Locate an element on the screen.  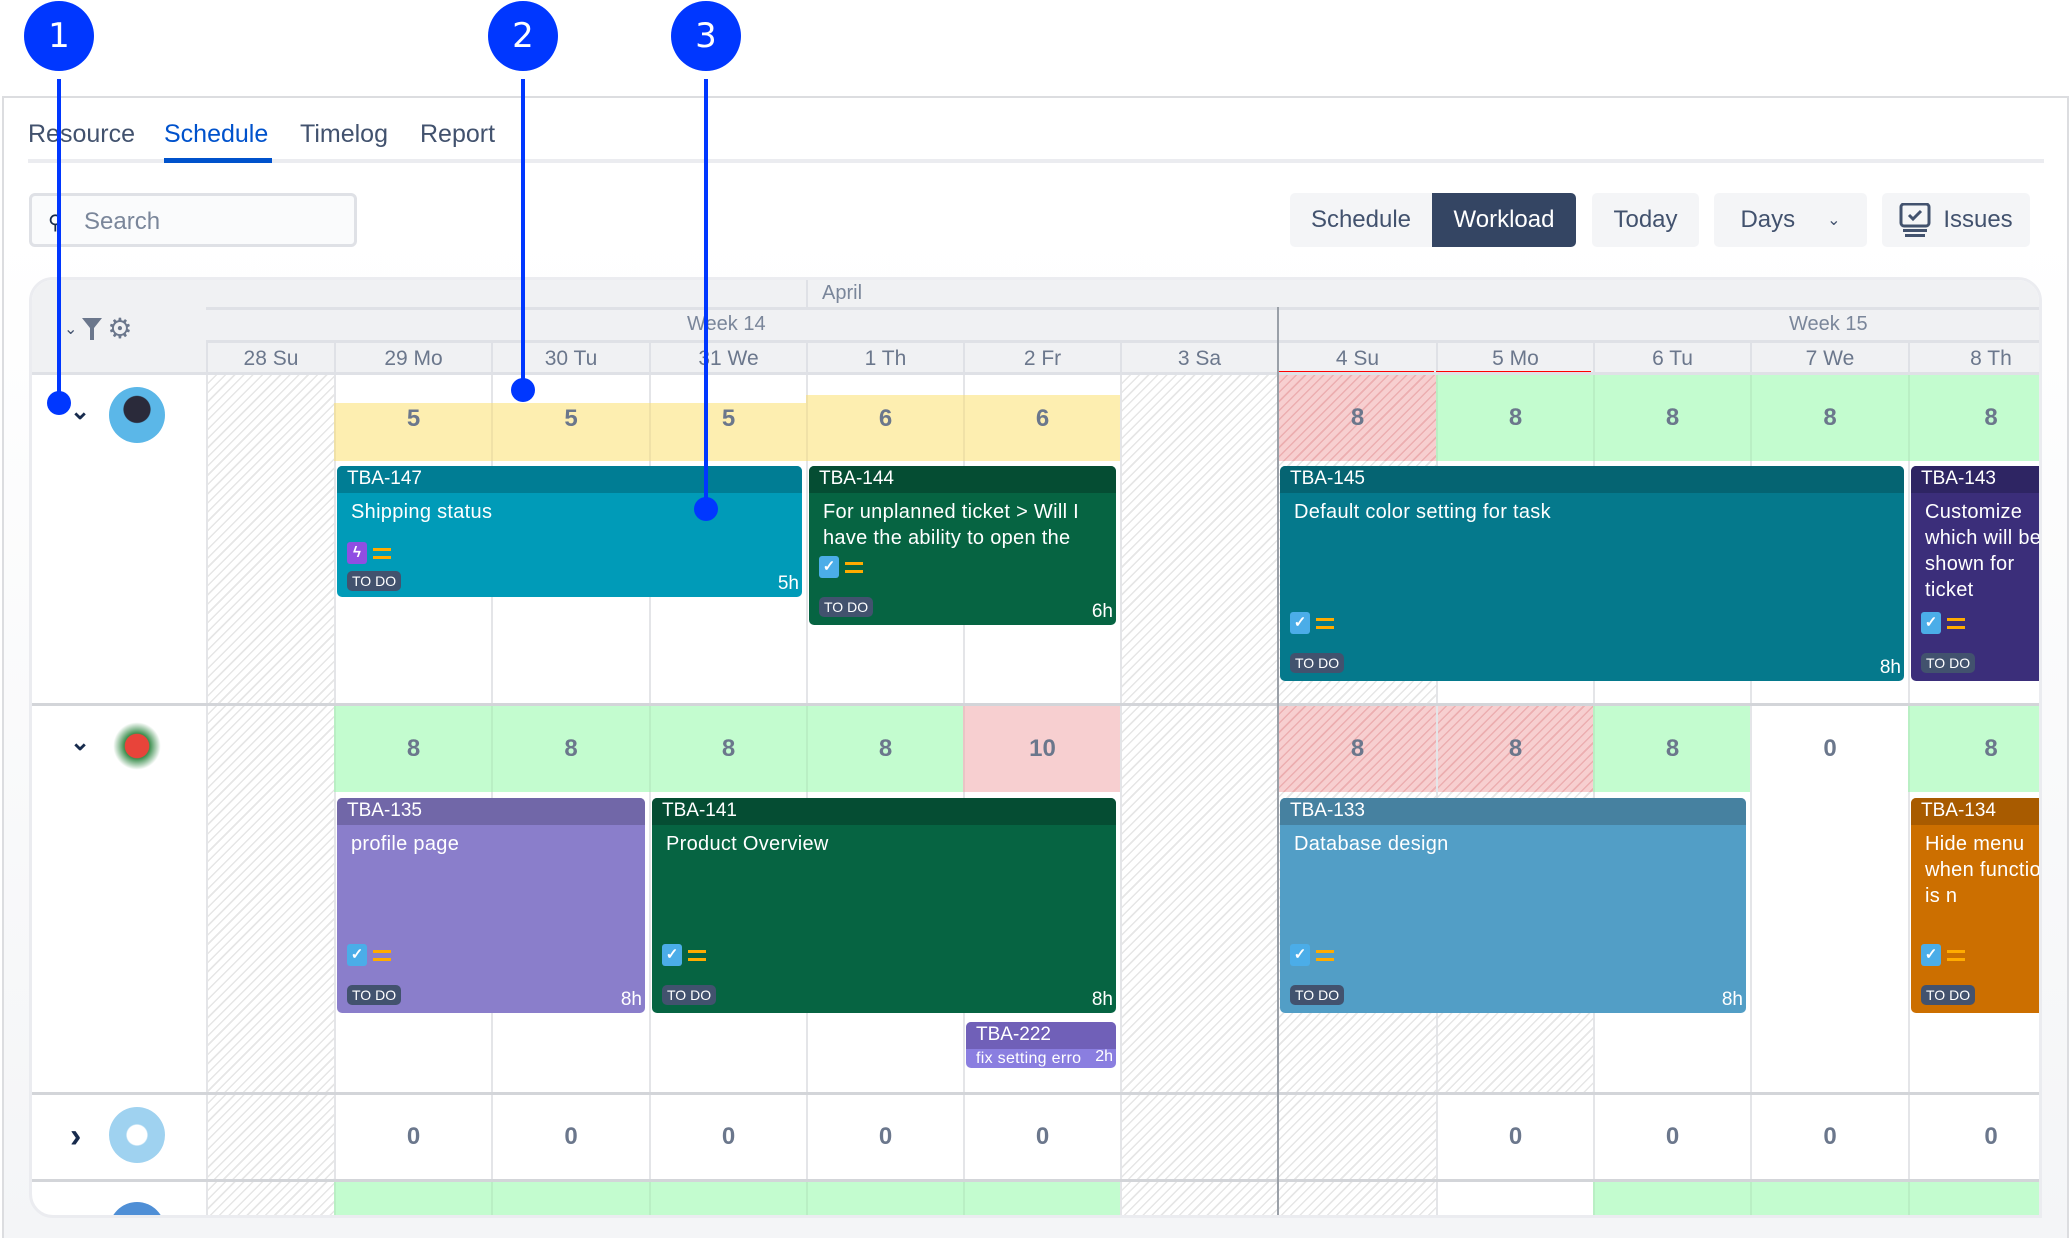
task-key: TBA-134 is located at coordinates (1975, 811).